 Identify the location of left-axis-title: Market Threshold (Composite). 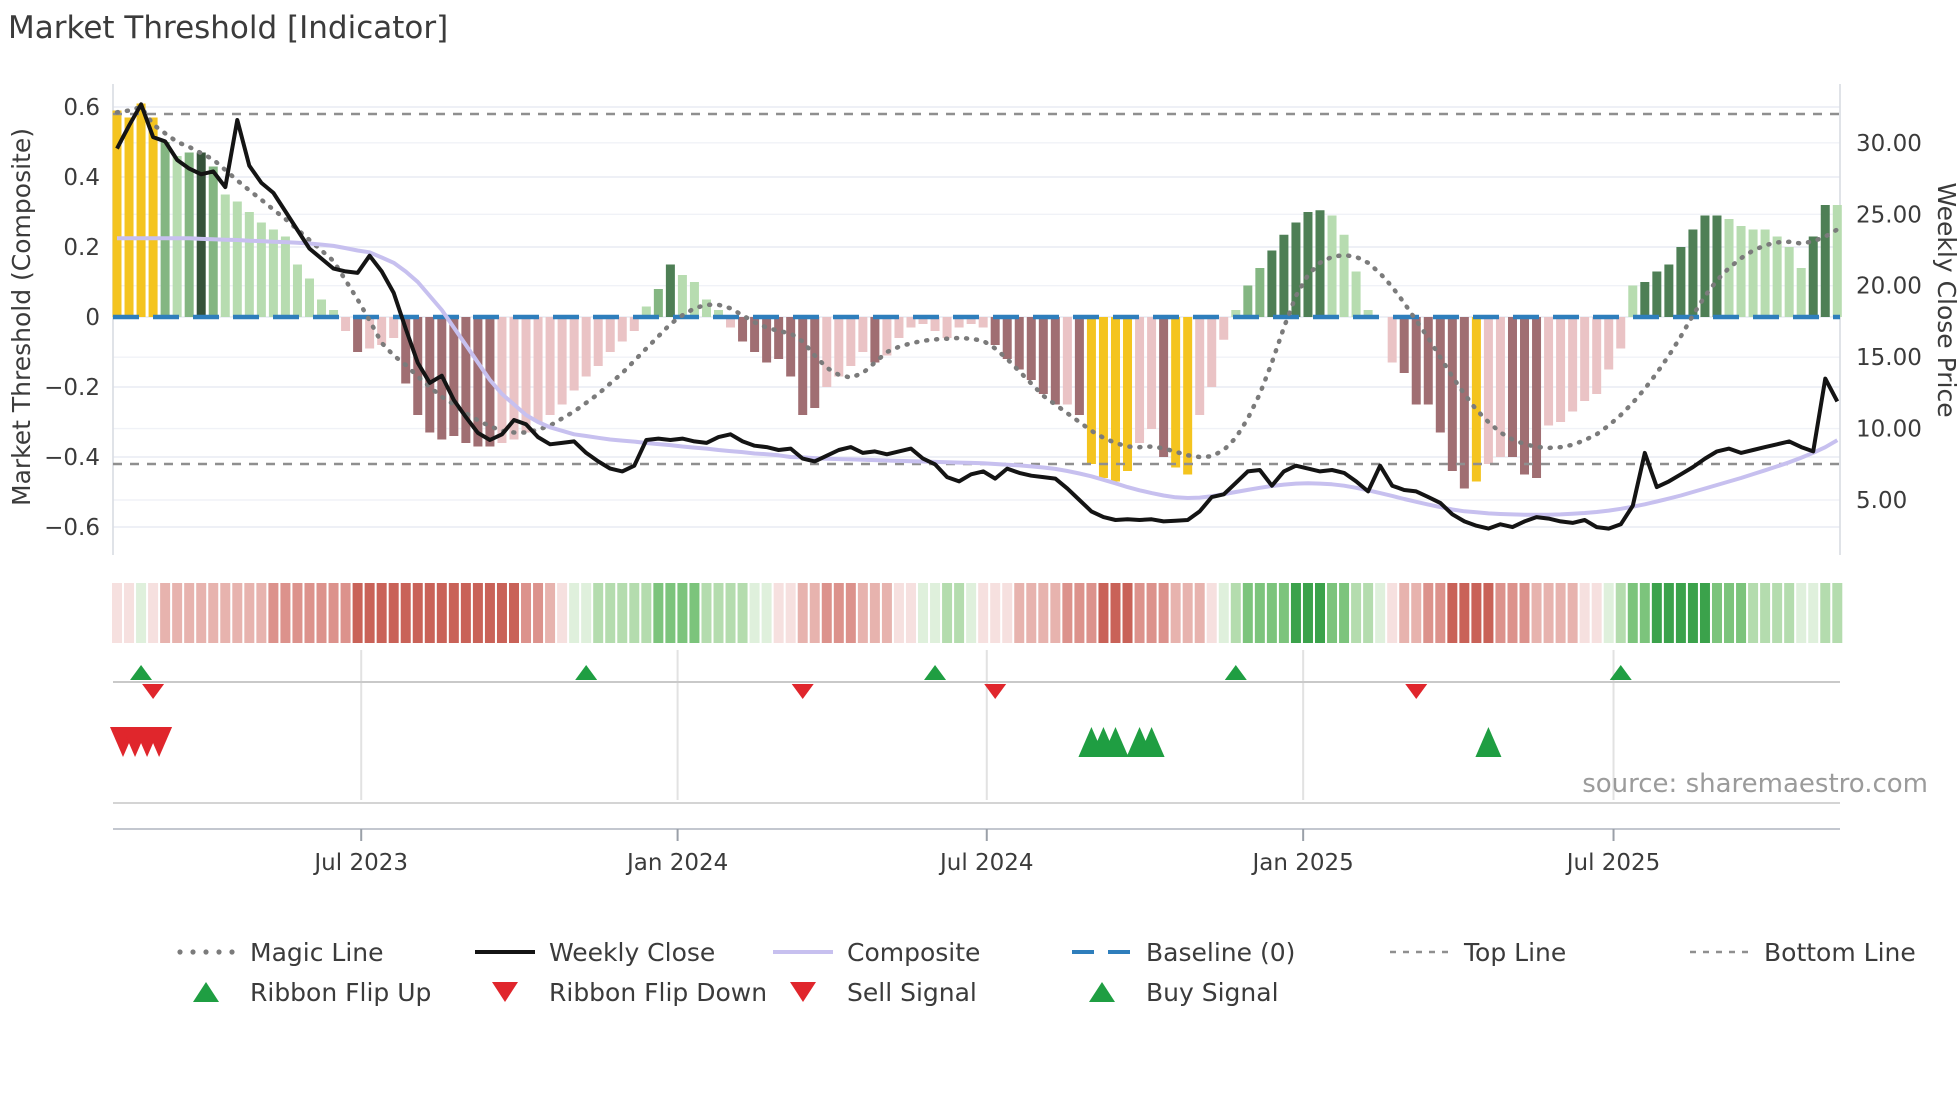
(21, 317).